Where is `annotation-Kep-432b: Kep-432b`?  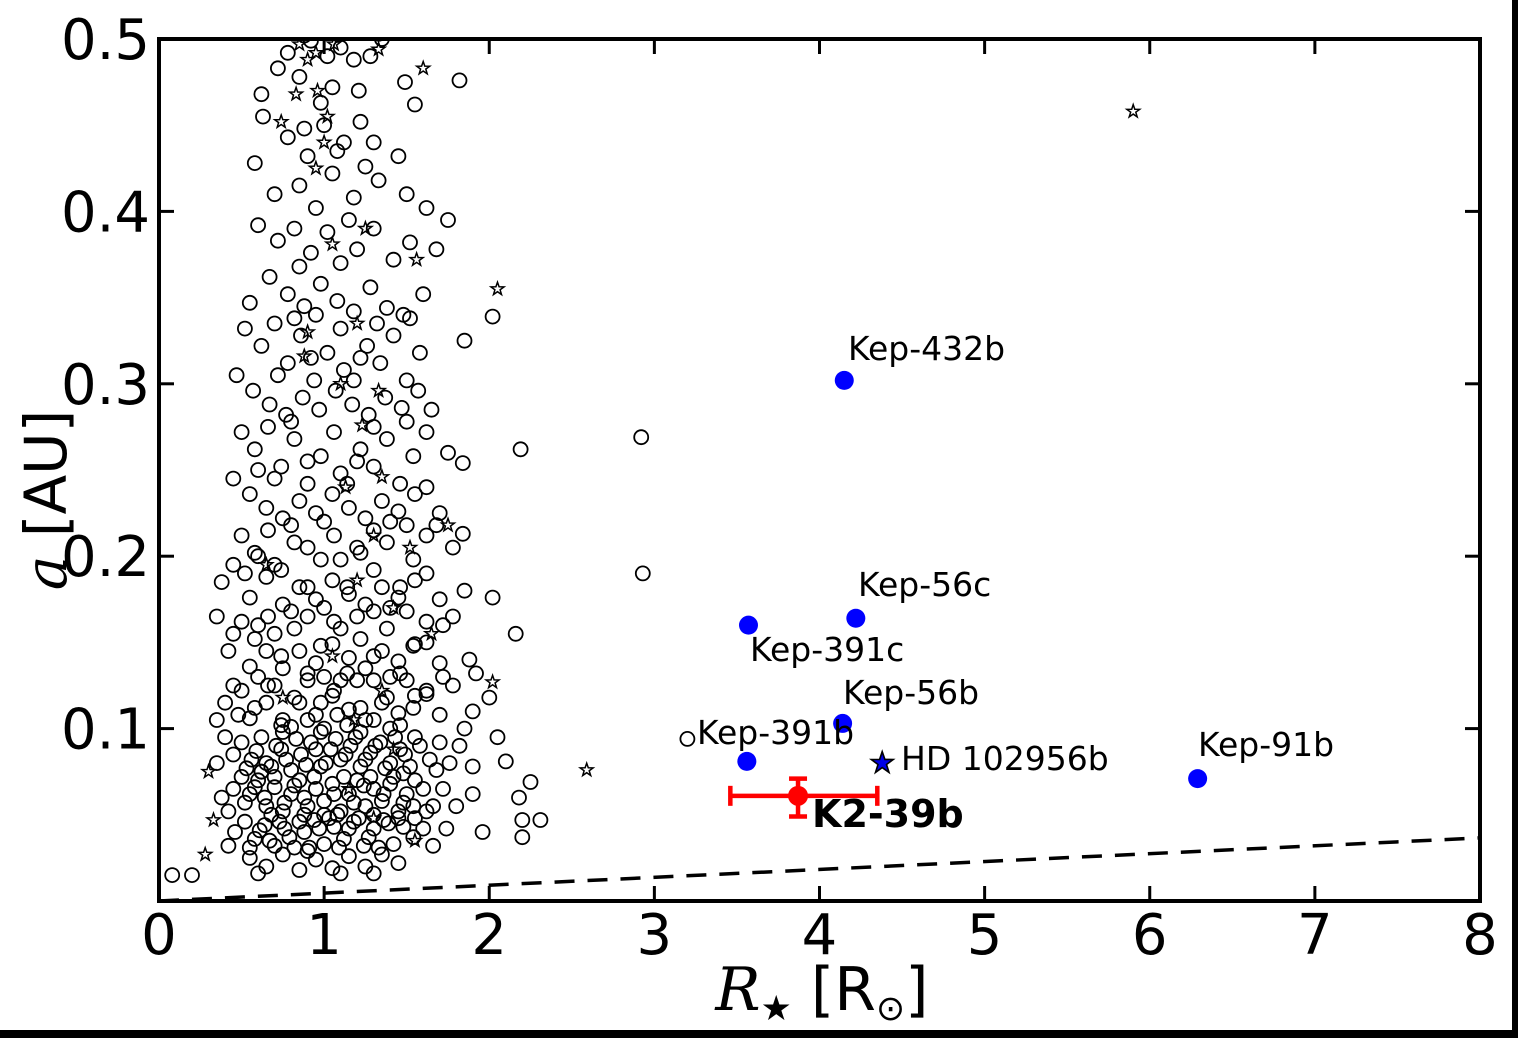 annotation-Kep-432b: Kep-432b is located at coordinates (926, 348).